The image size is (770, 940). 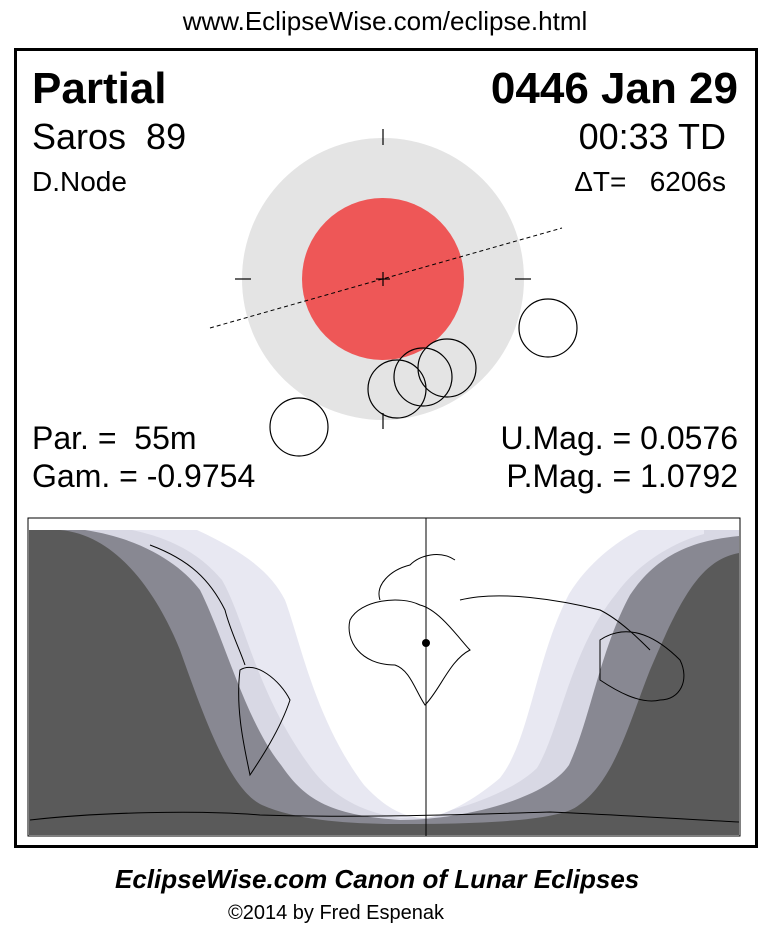 I want to click on tick-marks, so click(x=383, y=279).